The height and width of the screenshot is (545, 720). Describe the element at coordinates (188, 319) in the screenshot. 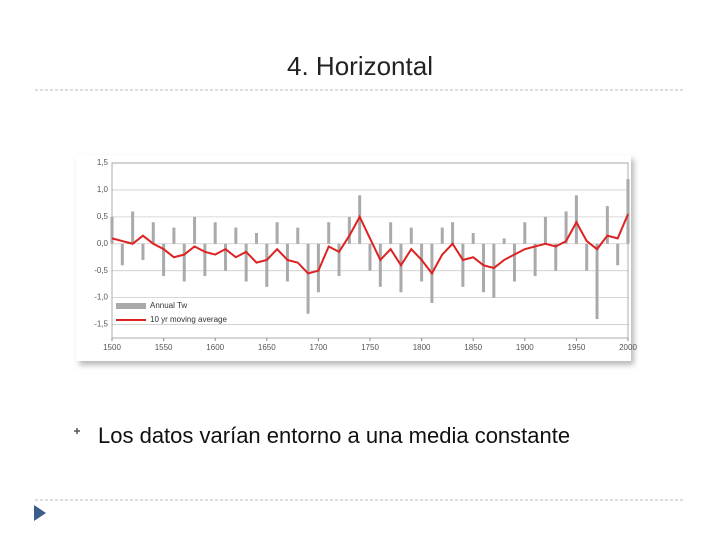

I see `legend-label: 10 yr moving average` at that location.